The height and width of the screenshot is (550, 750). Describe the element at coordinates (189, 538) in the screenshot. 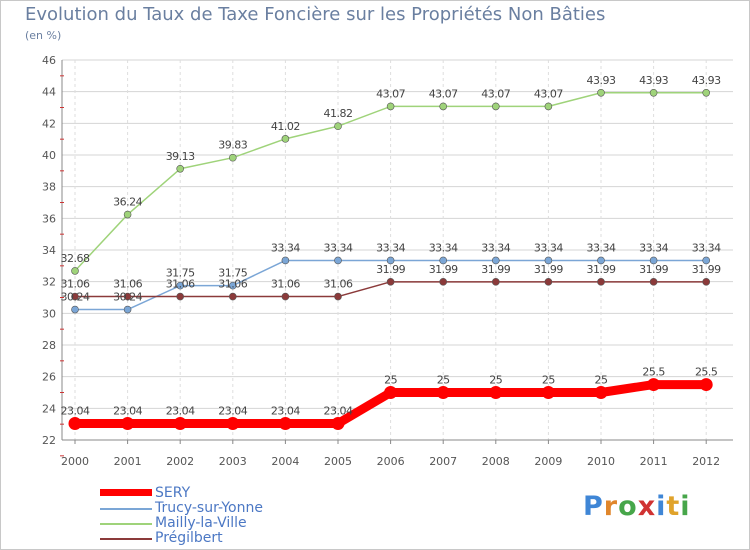

I see `legend-label-pregilbert: Prégilbert` at that location.